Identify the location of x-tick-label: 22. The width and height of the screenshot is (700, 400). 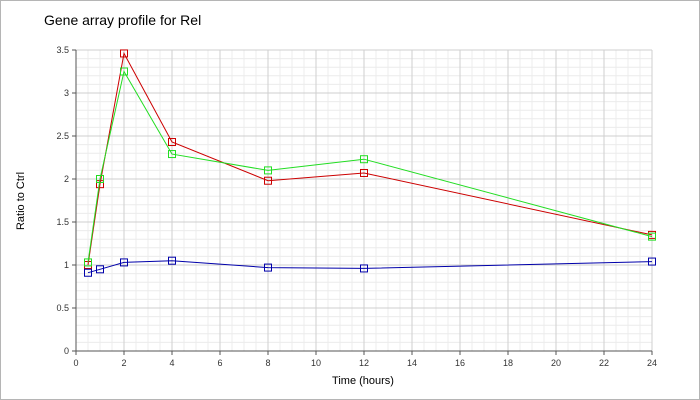
(604, 363).